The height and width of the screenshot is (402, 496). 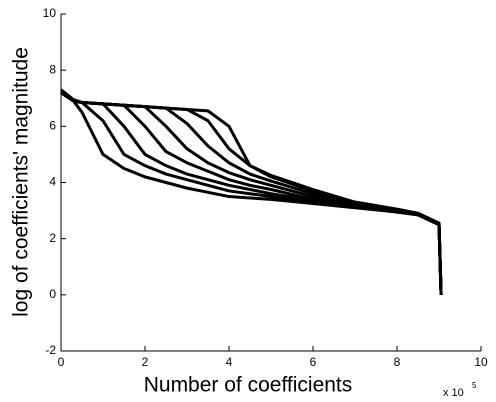 What do you see at coordinates (248, 385) in the screenshot?
I see `x-axis-label: Number of coefficients` at bounding box center [248, 385].